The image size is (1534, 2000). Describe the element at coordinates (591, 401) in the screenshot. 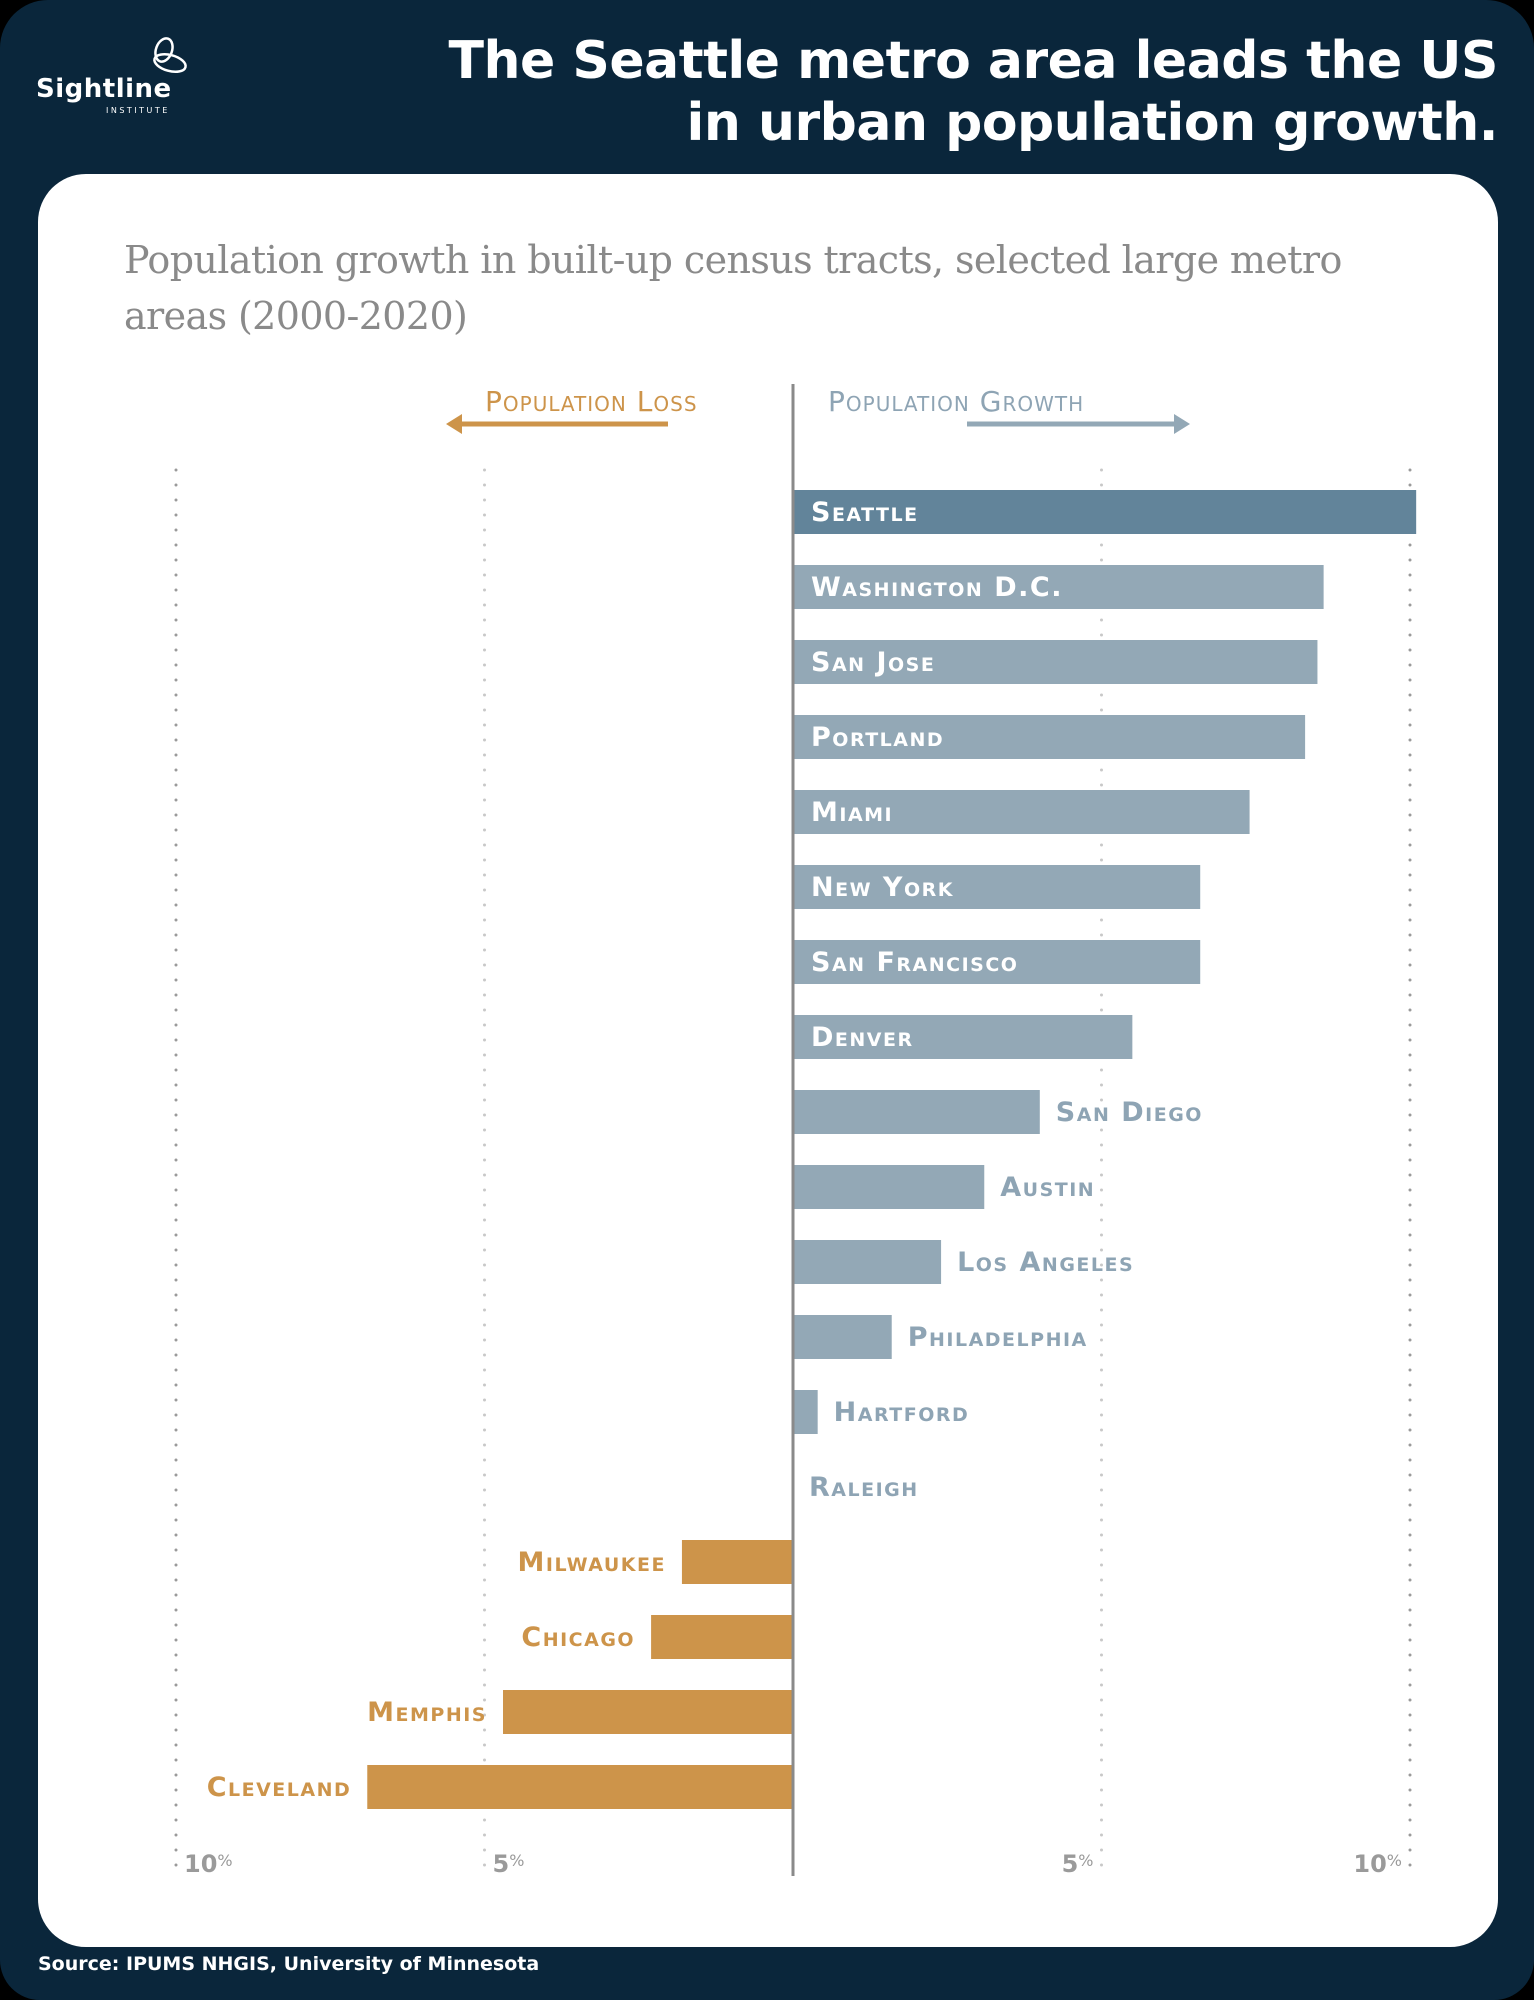

I see `legend-loss-label: Population Loss` at that location.